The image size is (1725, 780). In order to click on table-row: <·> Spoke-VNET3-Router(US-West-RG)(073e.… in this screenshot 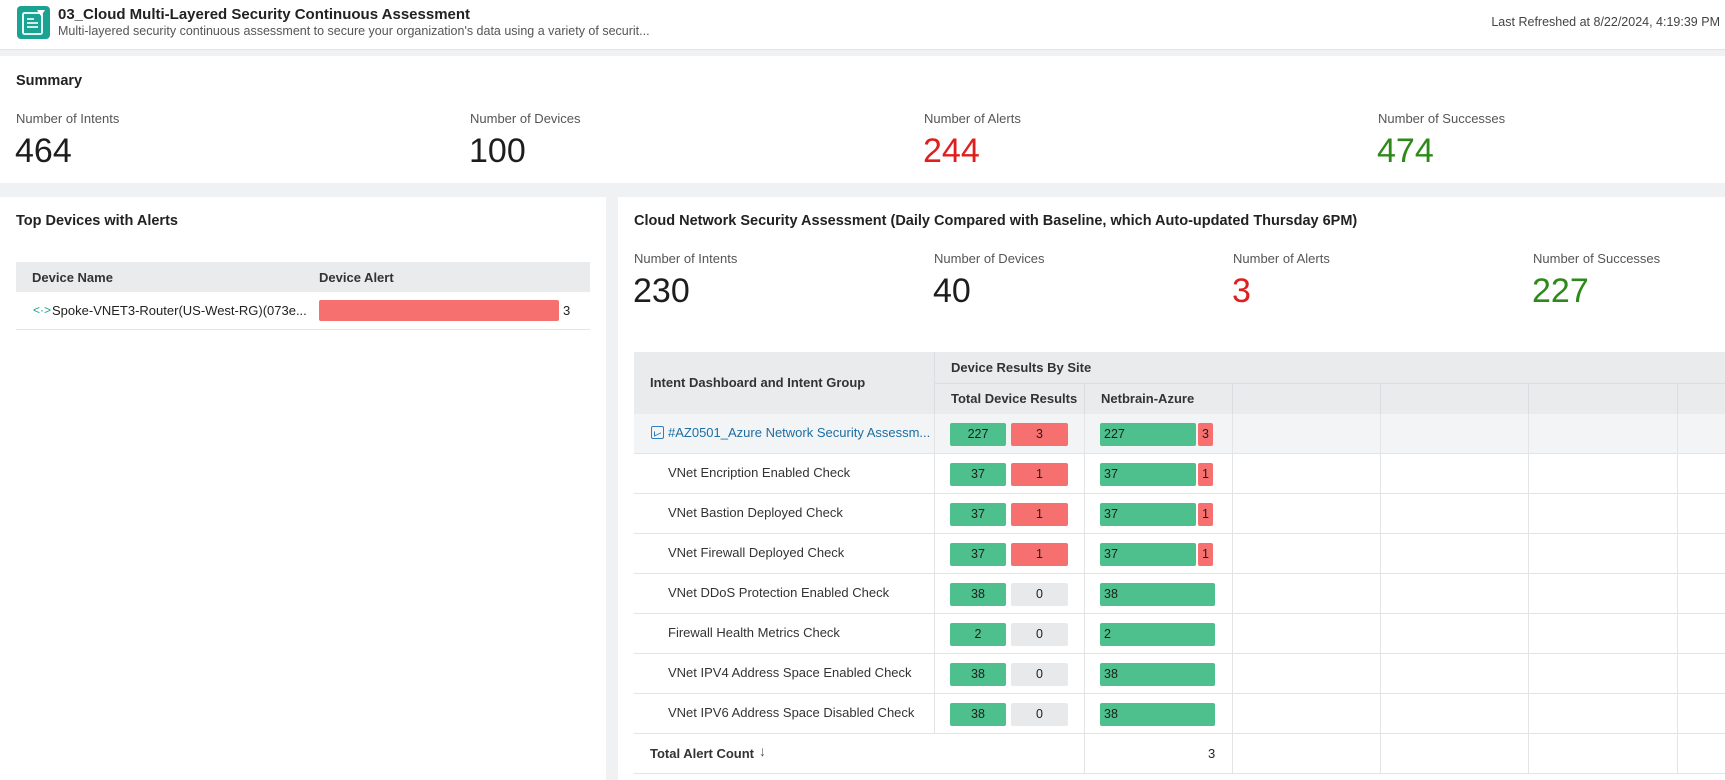, I will do `click(303, 311)`.